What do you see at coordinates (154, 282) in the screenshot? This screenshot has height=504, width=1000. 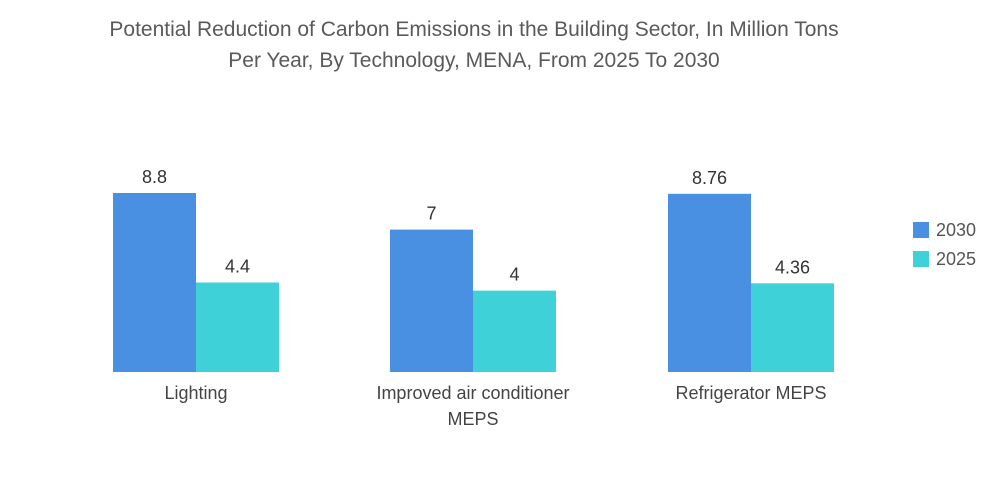 I see `bar-lighting-2030` at bounding box center [154, 282].